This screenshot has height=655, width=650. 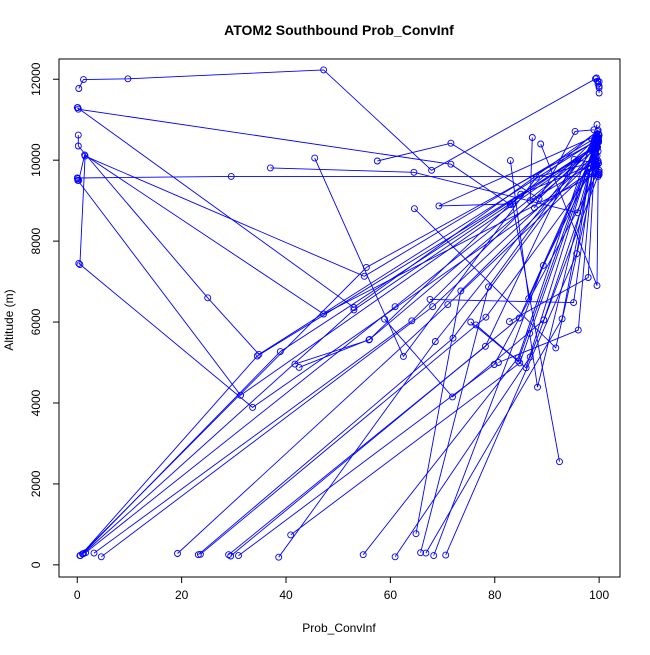 I want to click on chart-title: ATOM2 Southbound Prob_ConvInf, so click(x=339, y=30).